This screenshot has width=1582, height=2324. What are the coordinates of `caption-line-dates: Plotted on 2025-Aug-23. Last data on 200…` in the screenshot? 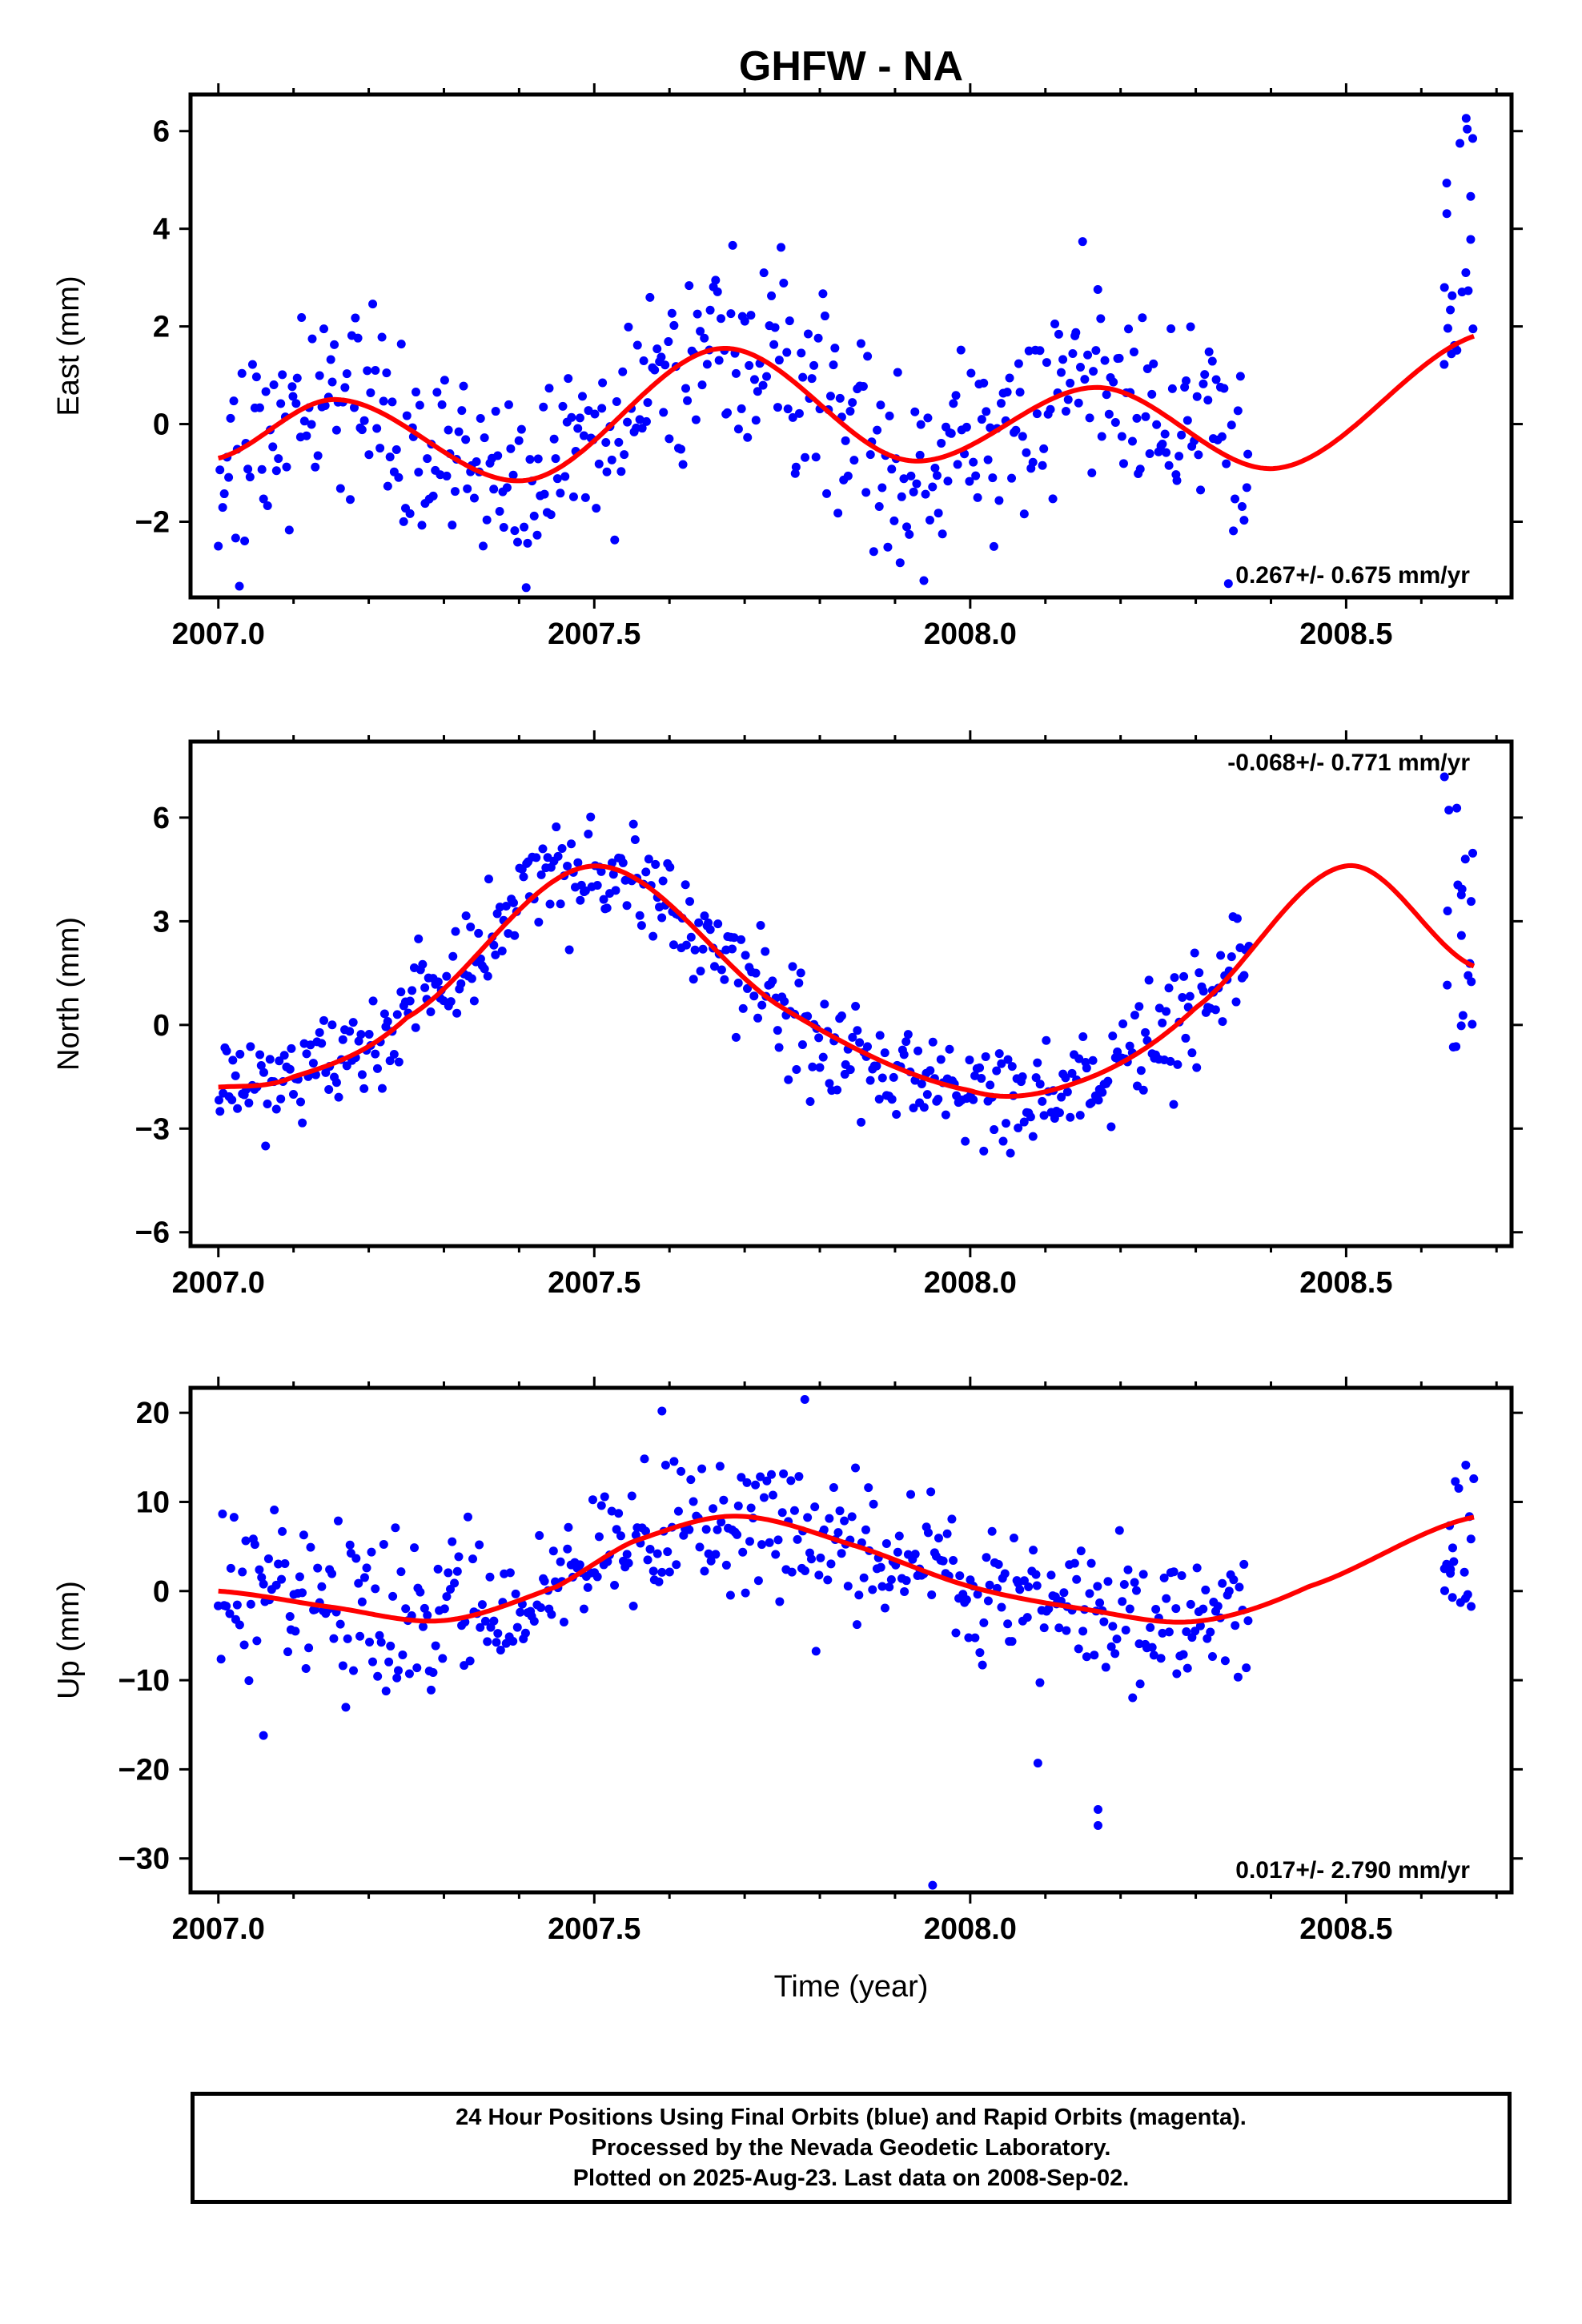 It's located at (851, 2178).